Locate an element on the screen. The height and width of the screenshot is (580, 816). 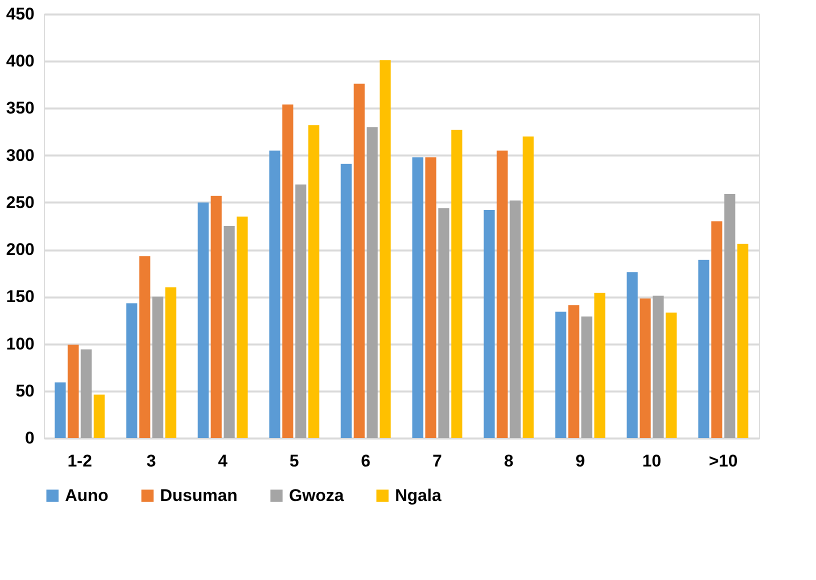
legend-label: Ngala is located at coordinates (418, 495).